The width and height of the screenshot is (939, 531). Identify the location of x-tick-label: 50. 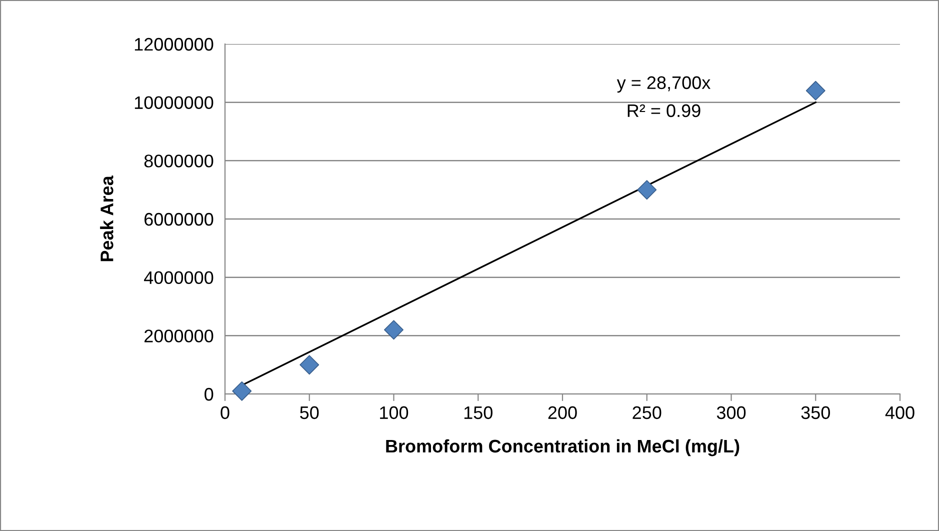
(309, 413).